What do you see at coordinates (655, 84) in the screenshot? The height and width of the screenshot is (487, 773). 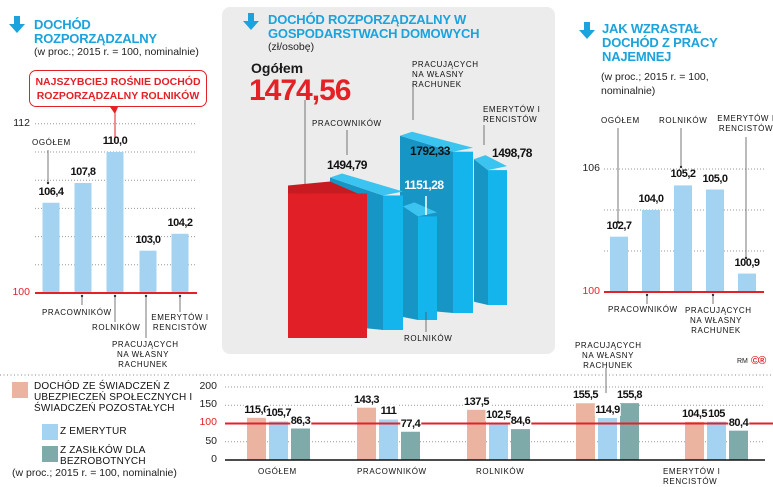 I see `right-subtitle: (w proc.; 2015 r. = 100, nominalnie)` at bounding box center [655, 84].